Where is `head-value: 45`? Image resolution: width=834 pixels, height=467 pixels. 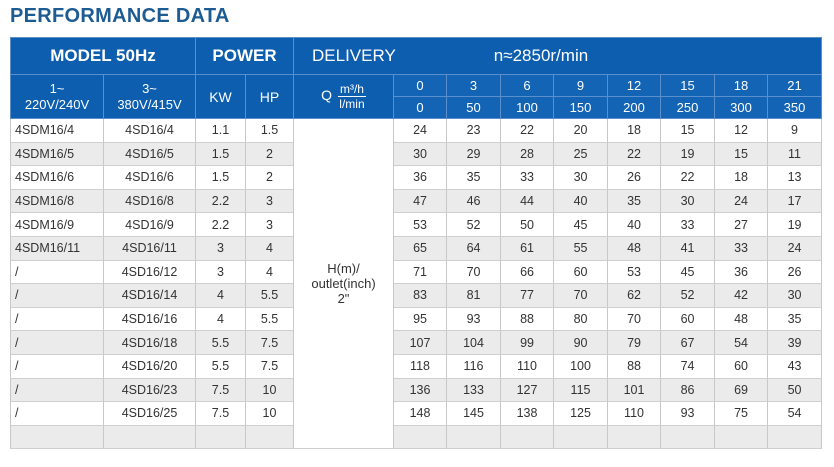
head-value: 45 is located at coordinates (581, 224).